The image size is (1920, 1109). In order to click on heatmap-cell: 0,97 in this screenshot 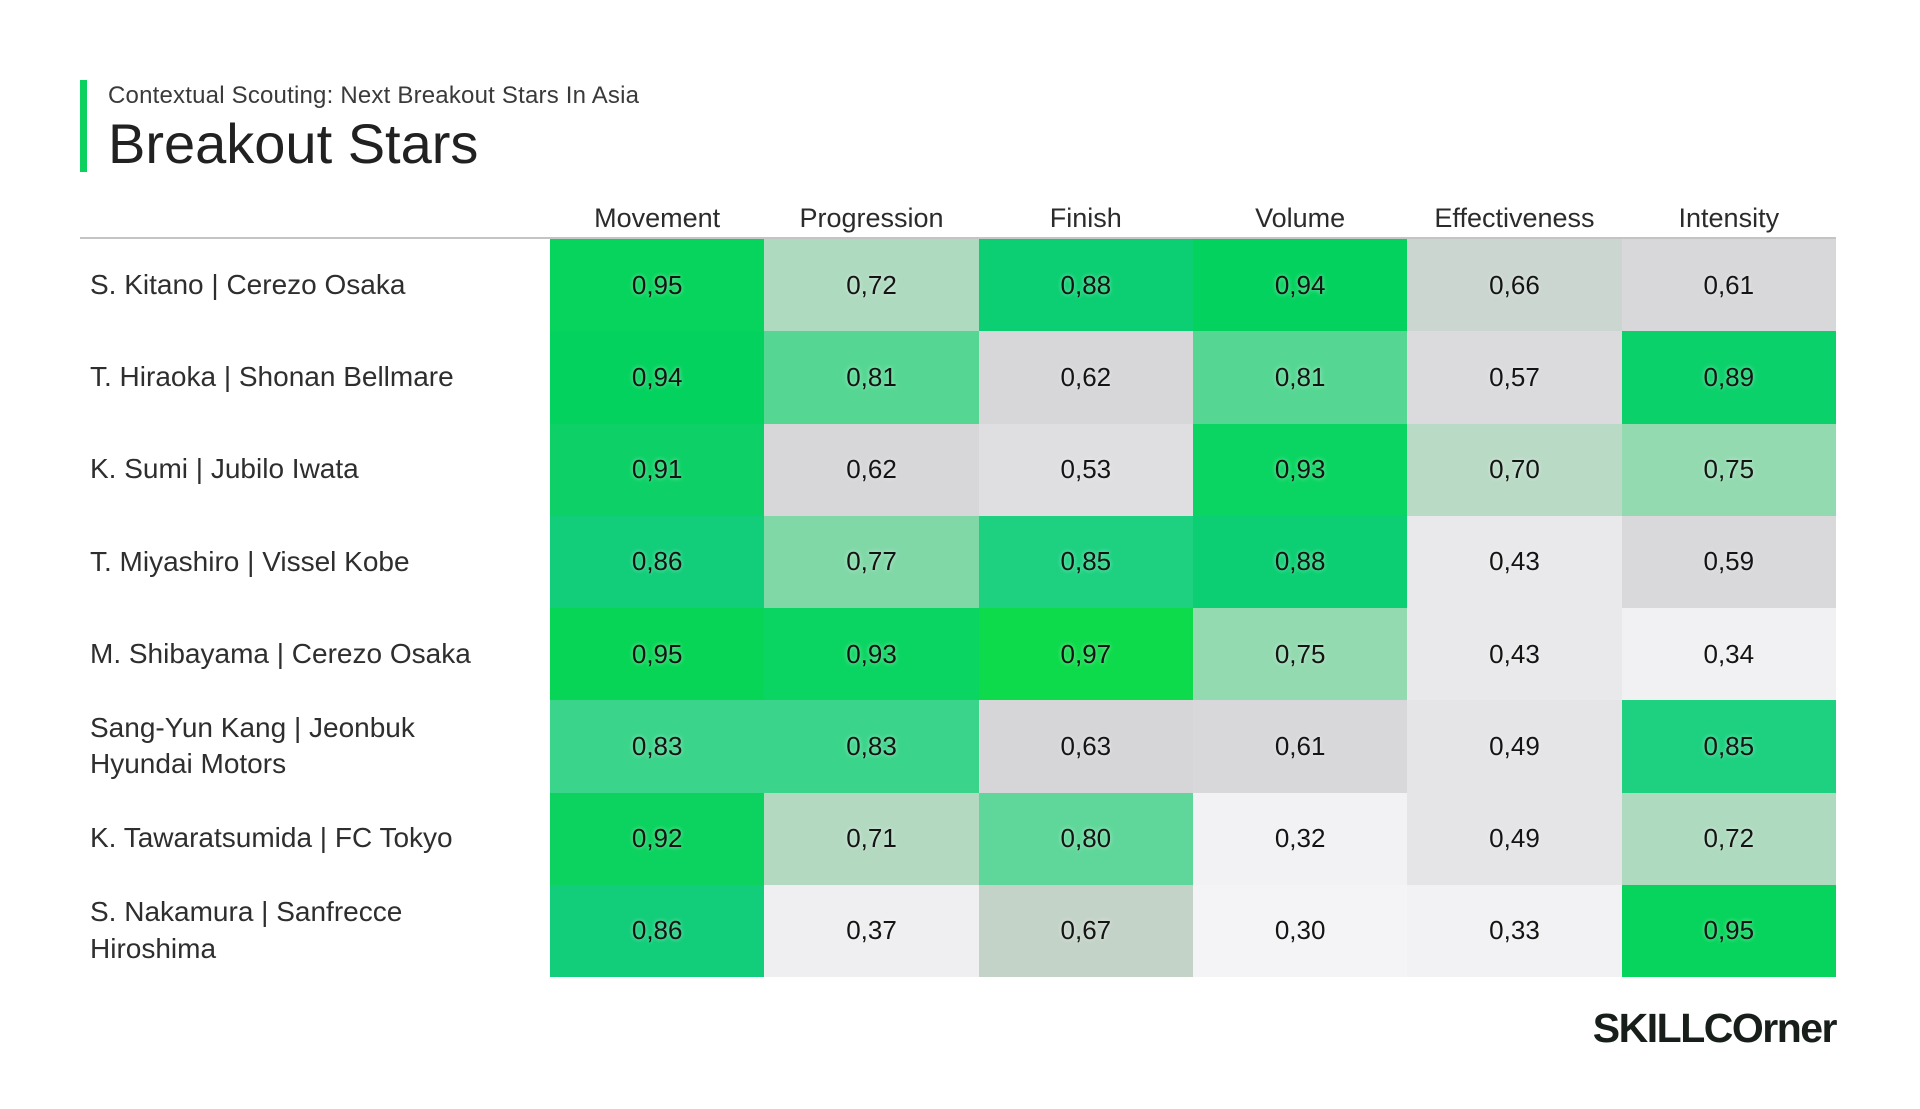, I will do `click(1085, 654)`.